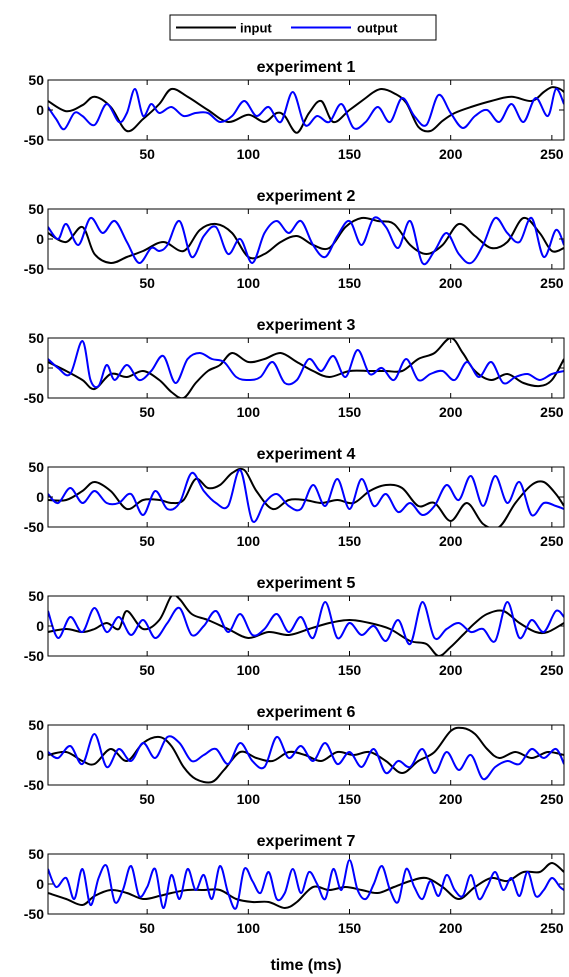 The height and width of the screenshot is (977, 569). What do you see at coordinates (303, 27) in the screenshot?
I see `legend: input output` at bounding box center [303, 27].